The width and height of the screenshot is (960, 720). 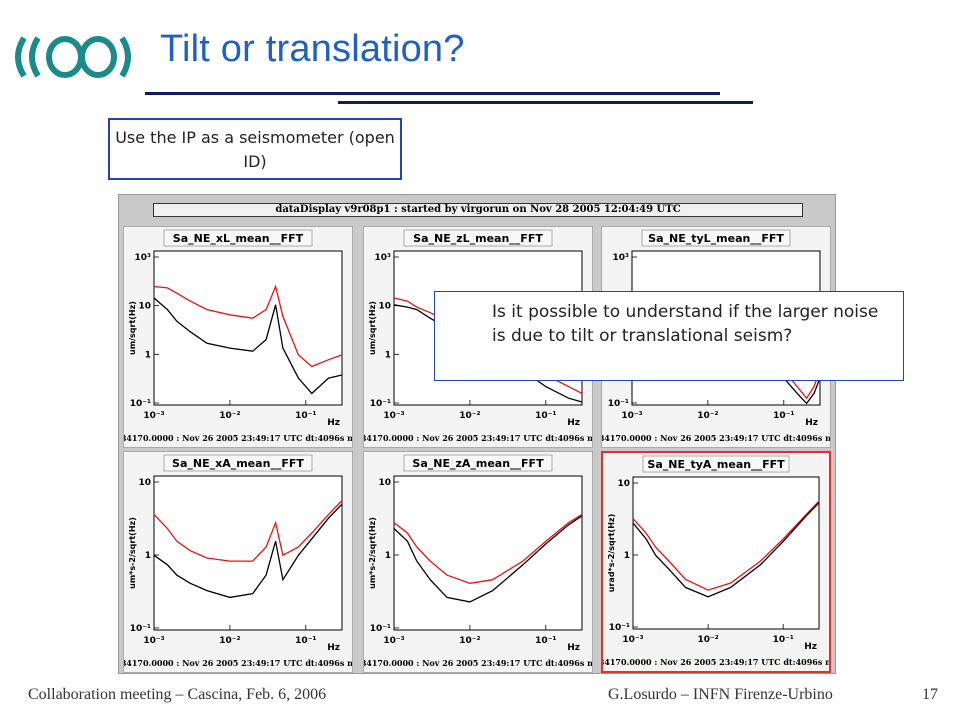 What do you see at coordinates (720, 694) in the screenshot?
I see `footer-author: G.Losurdo – INFN Firenze-Urbino` at bounding box center [720, 694].